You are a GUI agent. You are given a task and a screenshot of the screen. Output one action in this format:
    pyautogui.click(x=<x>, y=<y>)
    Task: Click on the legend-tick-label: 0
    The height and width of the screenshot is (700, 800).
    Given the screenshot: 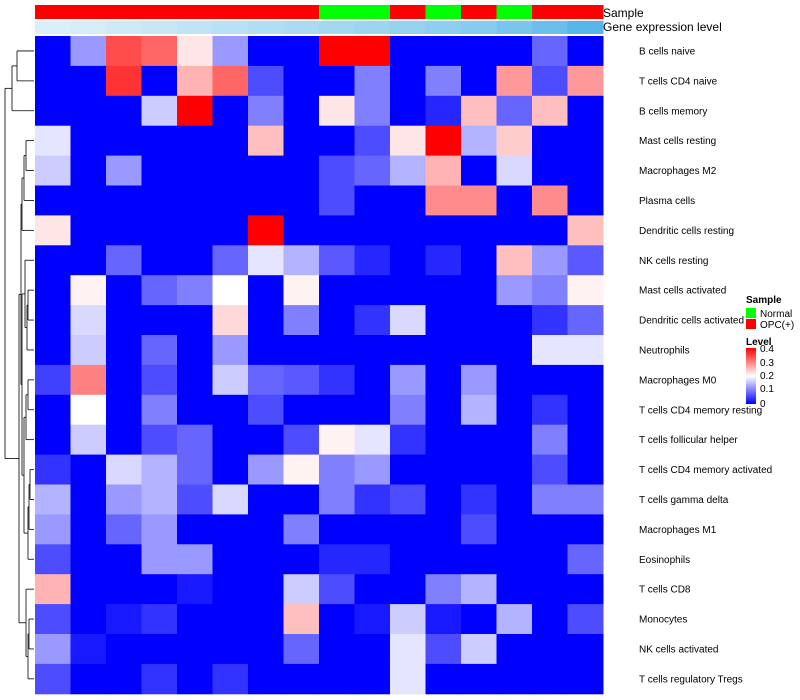 What is the action you would take?
    pyautogui.click(x=763, y=404)
    